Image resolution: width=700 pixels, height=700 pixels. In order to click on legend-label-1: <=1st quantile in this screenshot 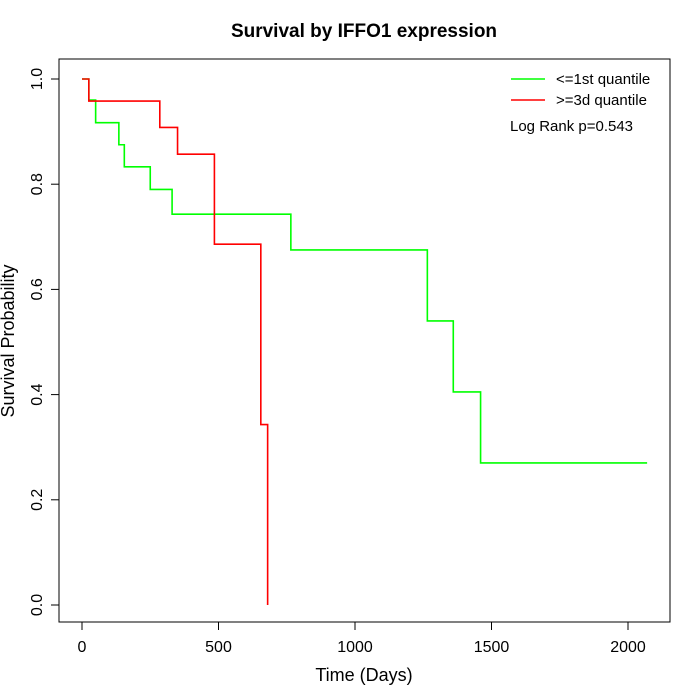, I will do `click(603, 79)`.